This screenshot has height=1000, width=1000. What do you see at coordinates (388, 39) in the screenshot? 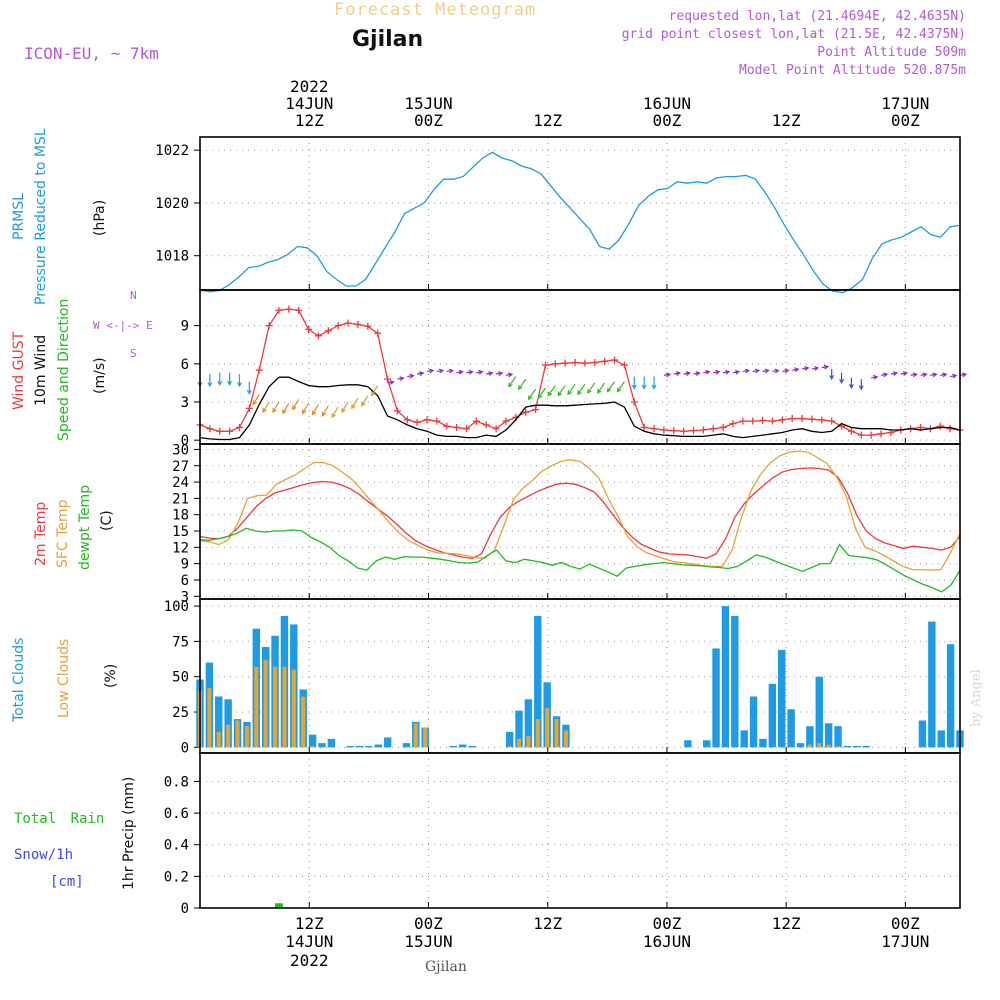
I see `location-title: Gjilan` at bounding box center [388, 39].